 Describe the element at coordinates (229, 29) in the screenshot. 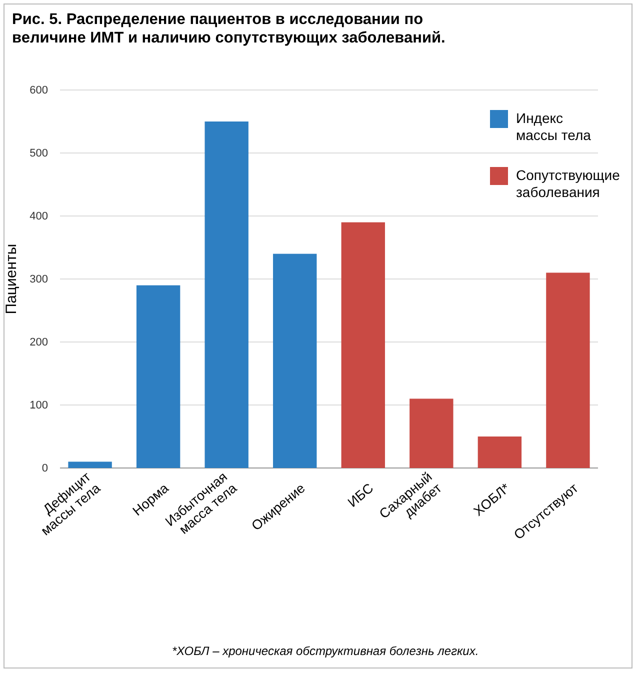

I see `chart-title: Рис. 5. Распределение пациентов в исследовании по величине ИМТ и наличию сопутствующих заболеваний.` at that location.